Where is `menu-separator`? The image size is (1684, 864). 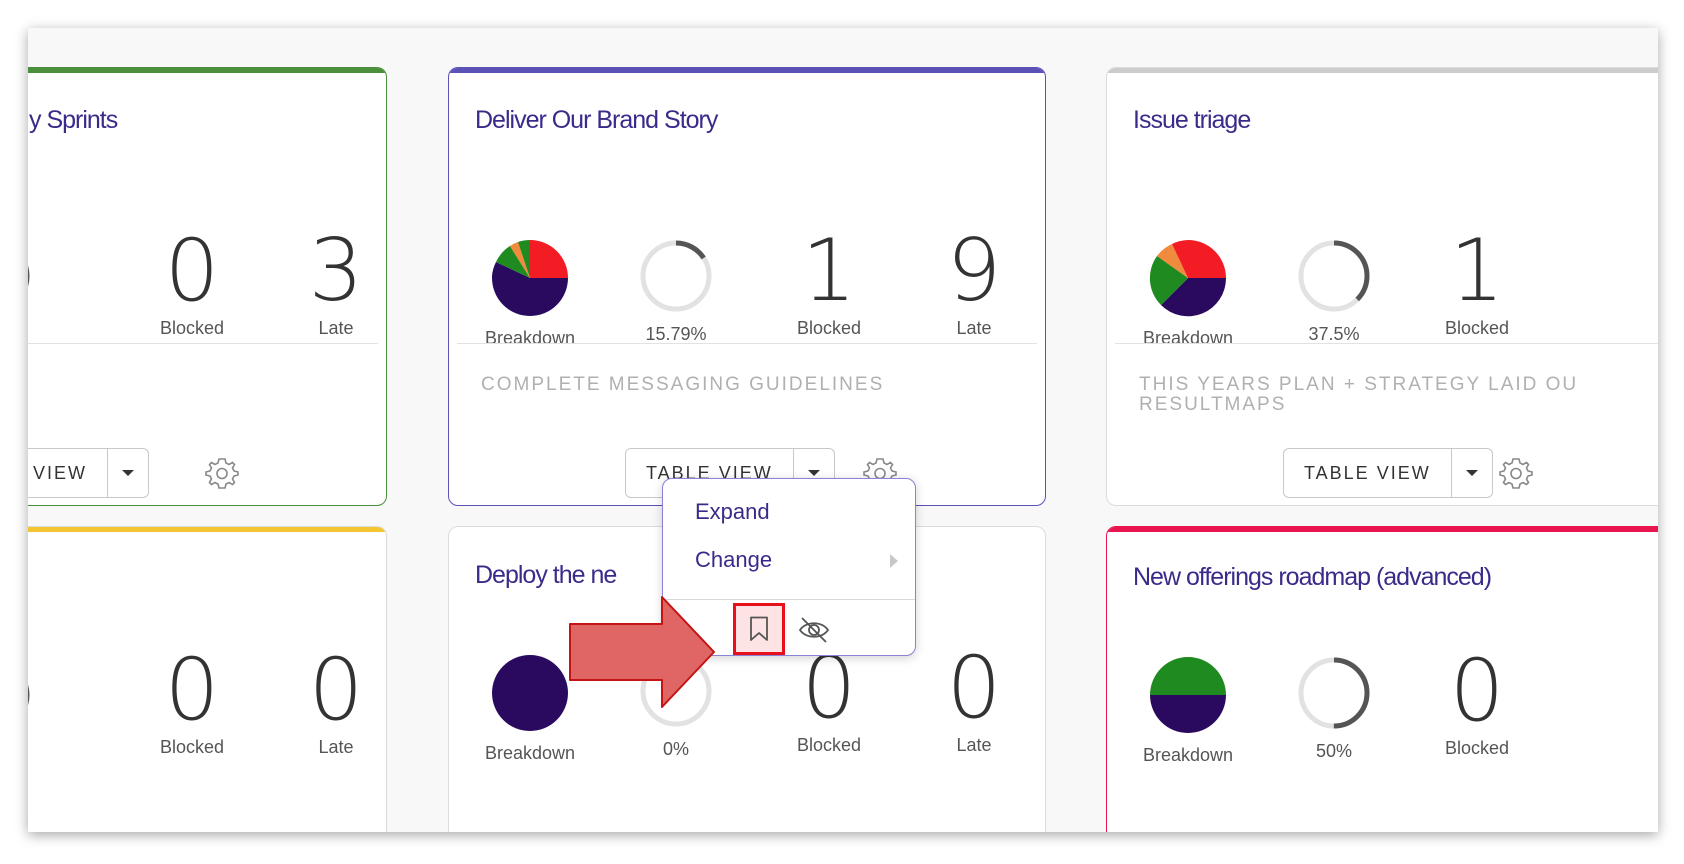 menu-separator is located at coordinates (789, 599).